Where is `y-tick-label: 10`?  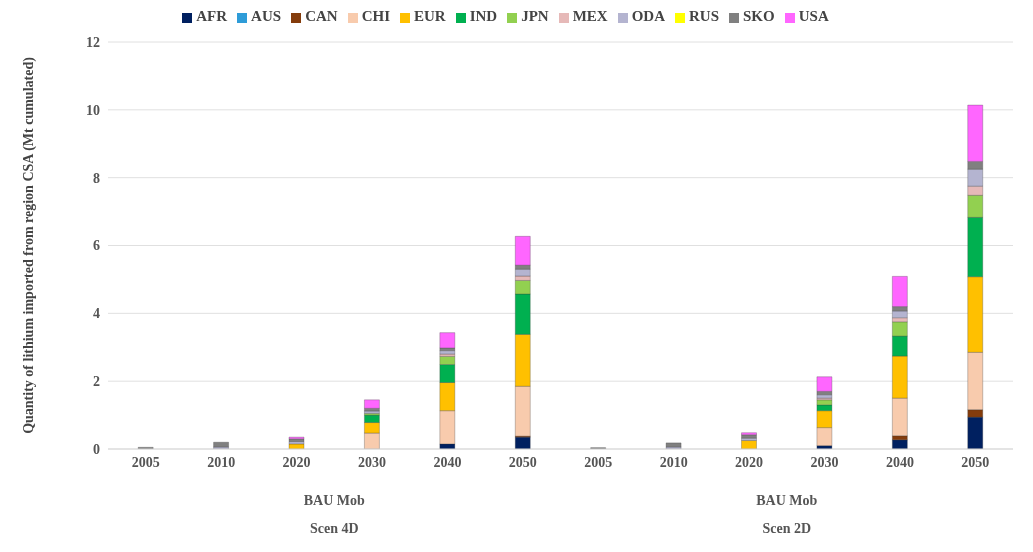 y-tick-label: 10 is located at coordinates (93, 110).